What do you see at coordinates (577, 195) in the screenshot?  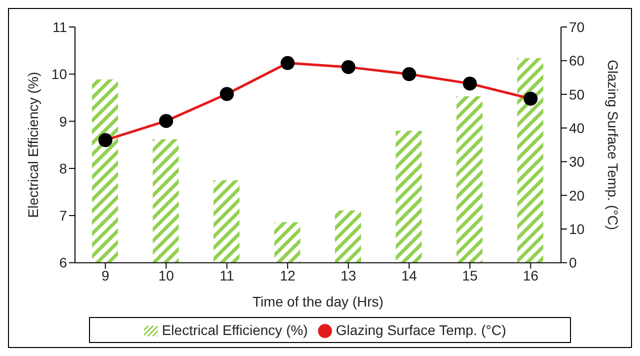 I see `y2-tick-label: 20` at bounding box center [577, 195].